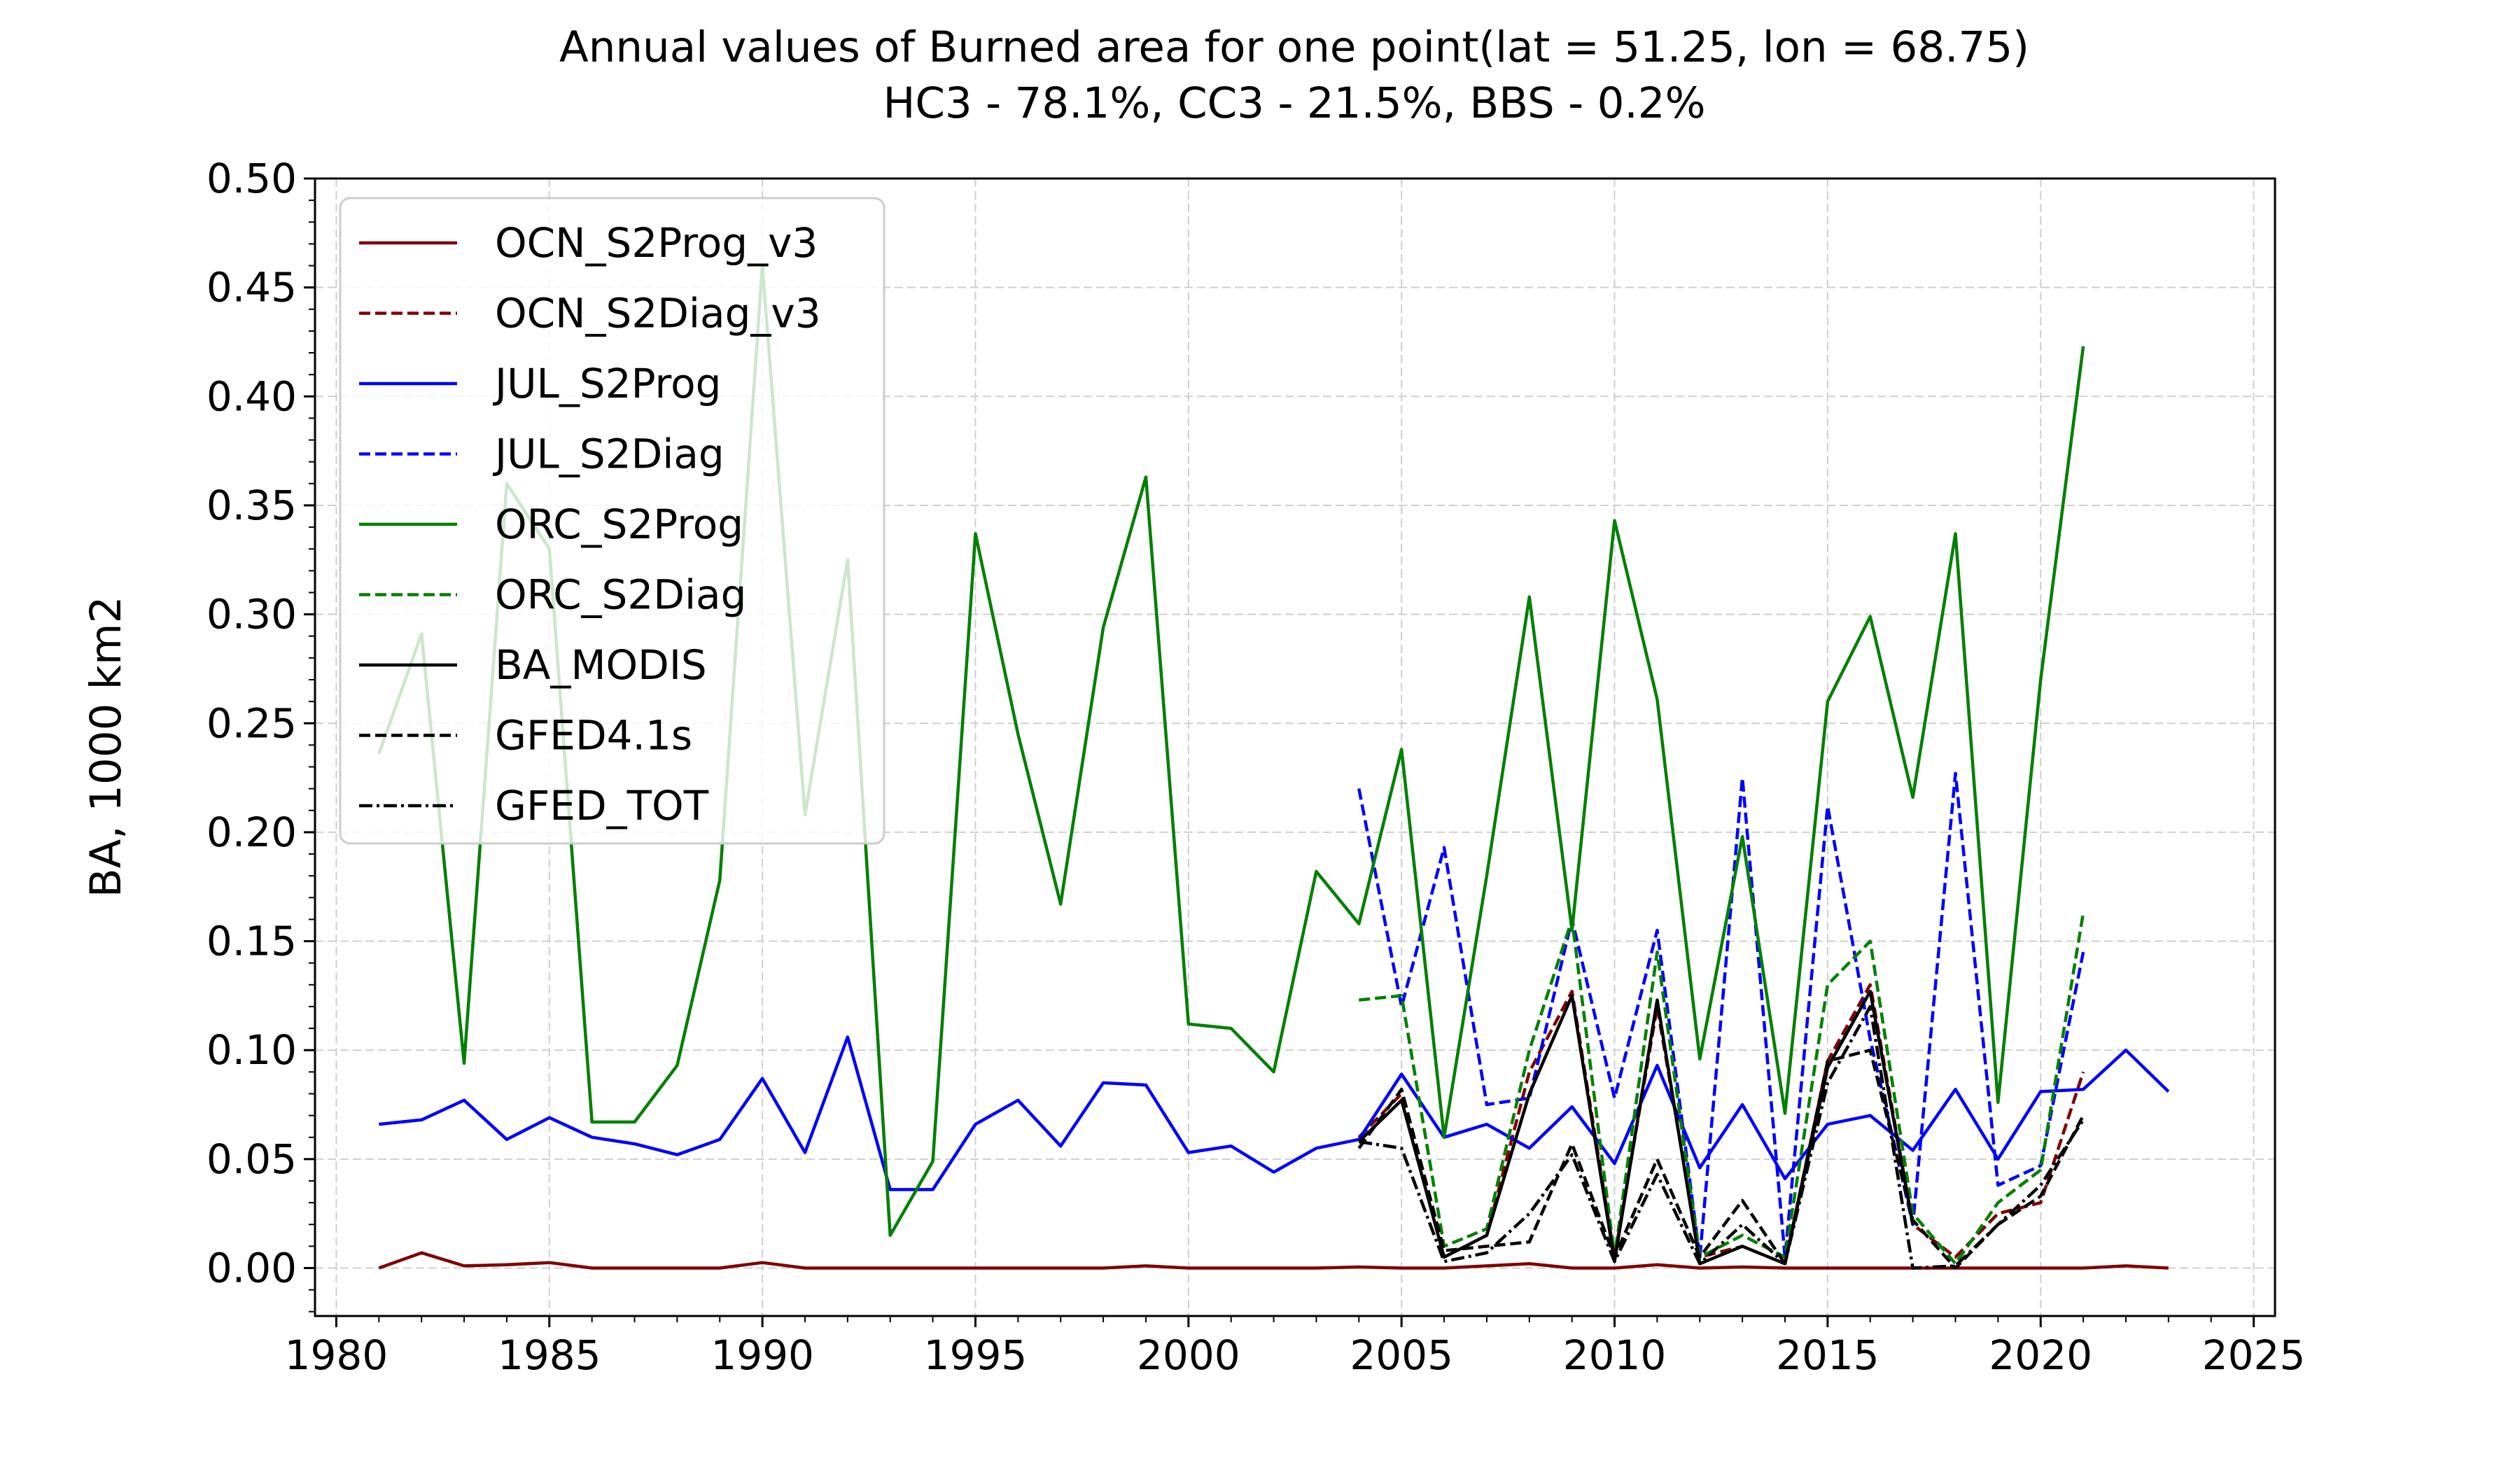  I want to click on series-line-gfed-tot, so click(1721, 1137).